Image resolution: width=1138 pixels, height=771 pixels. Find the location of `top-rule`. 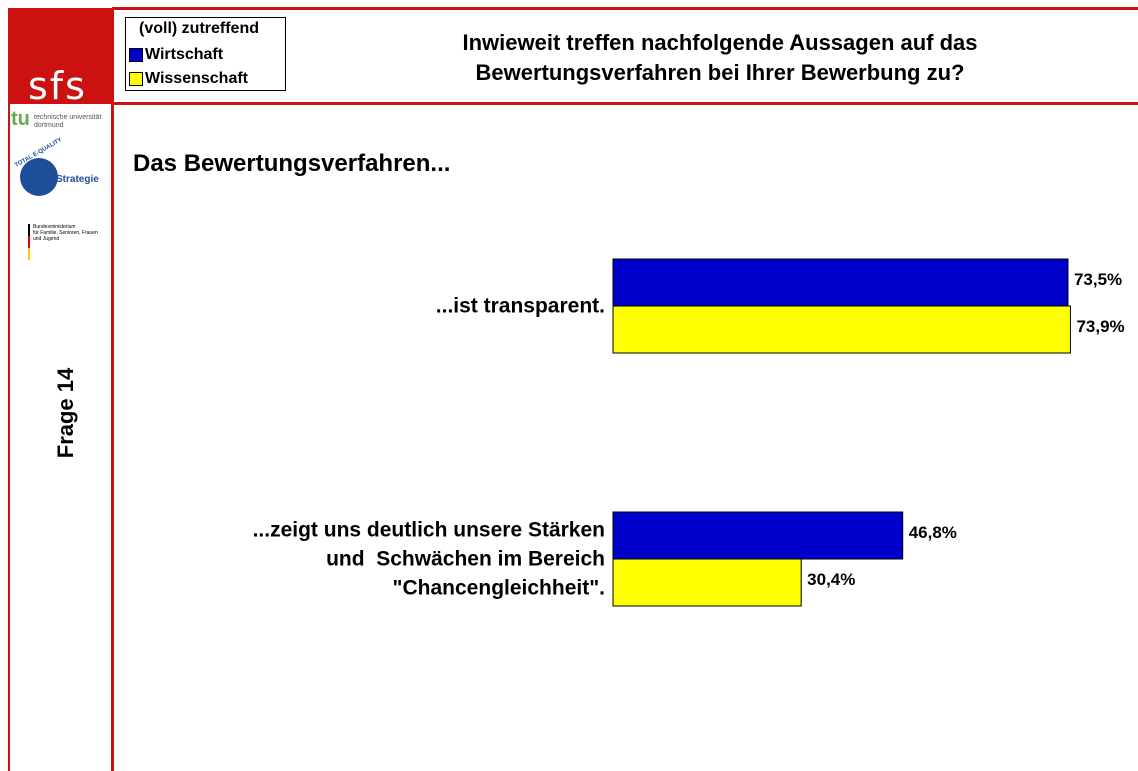

top-rule is located at coordinates (625, 8).